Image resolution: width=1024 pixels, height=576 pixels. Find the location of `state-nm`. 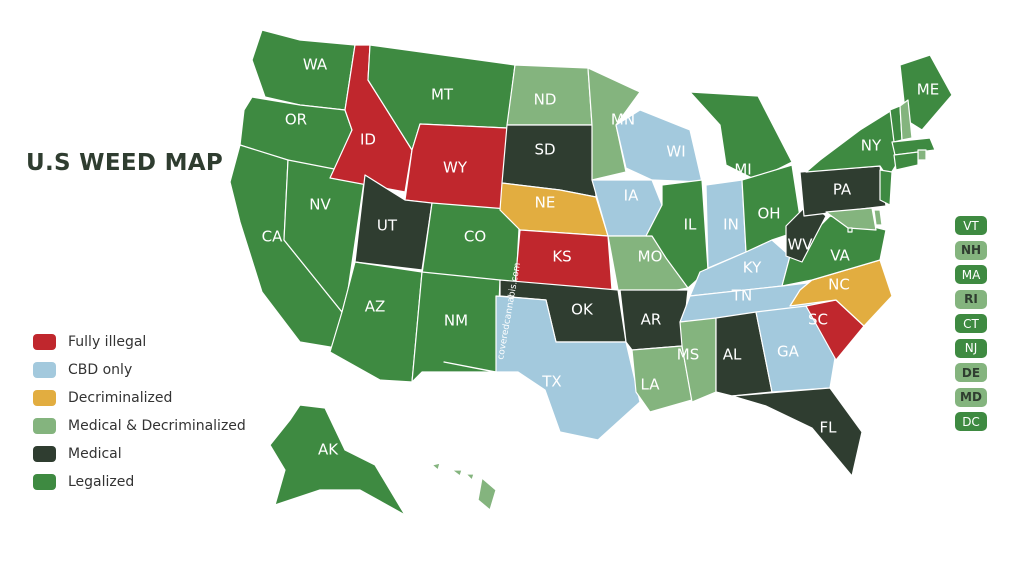

state-nm is located at coordinates (456, 327).